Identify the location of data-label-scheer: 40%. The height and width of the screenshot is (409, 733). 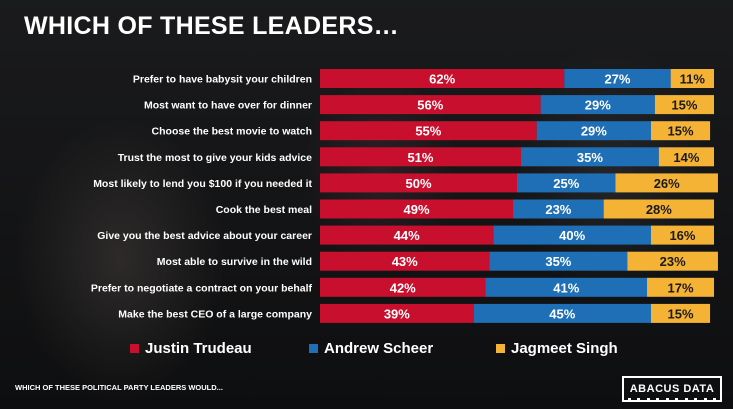
(572, 235).